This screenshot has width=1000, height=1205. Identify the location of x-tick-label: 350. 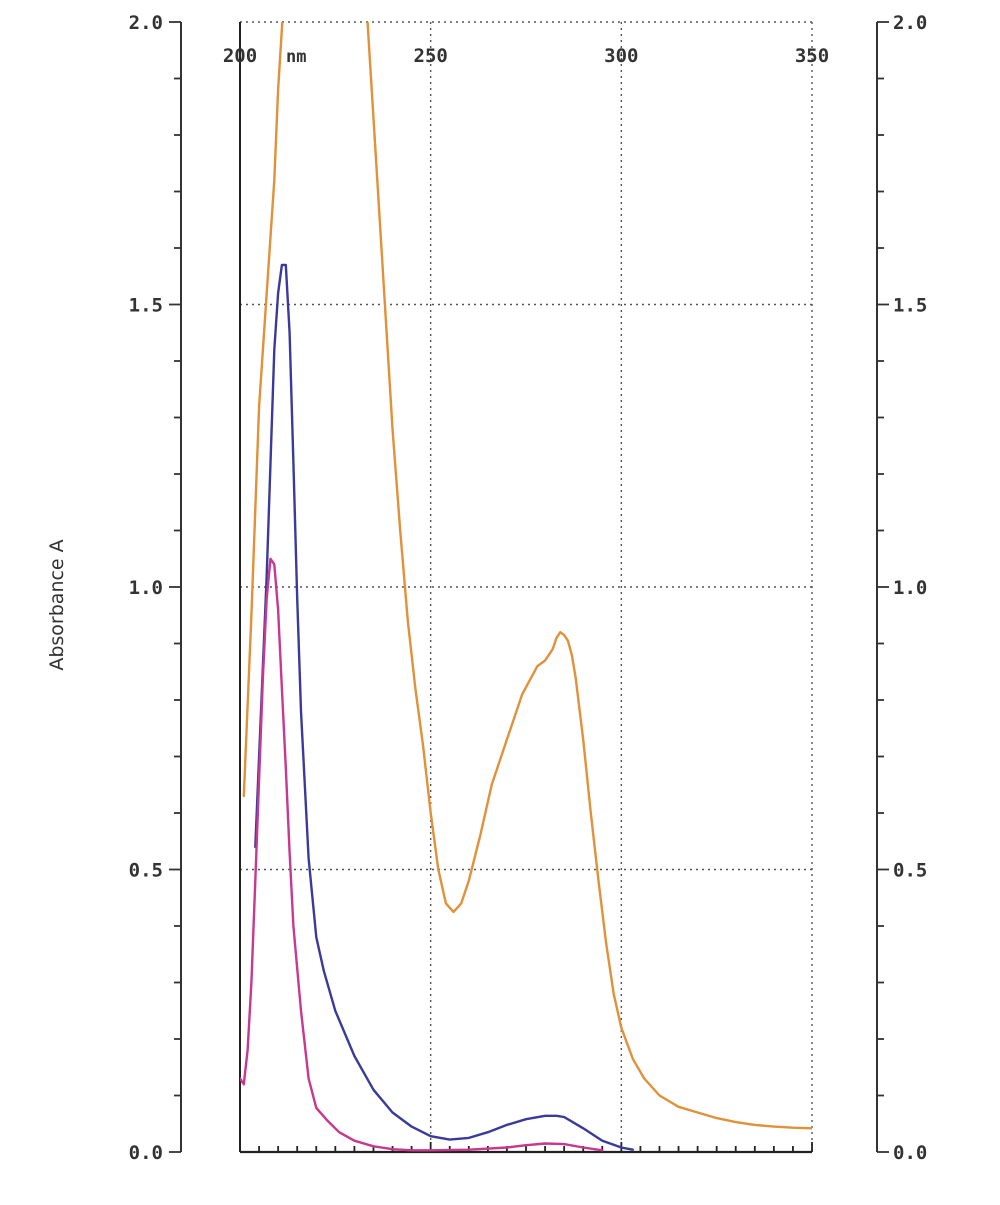
(812, 56).